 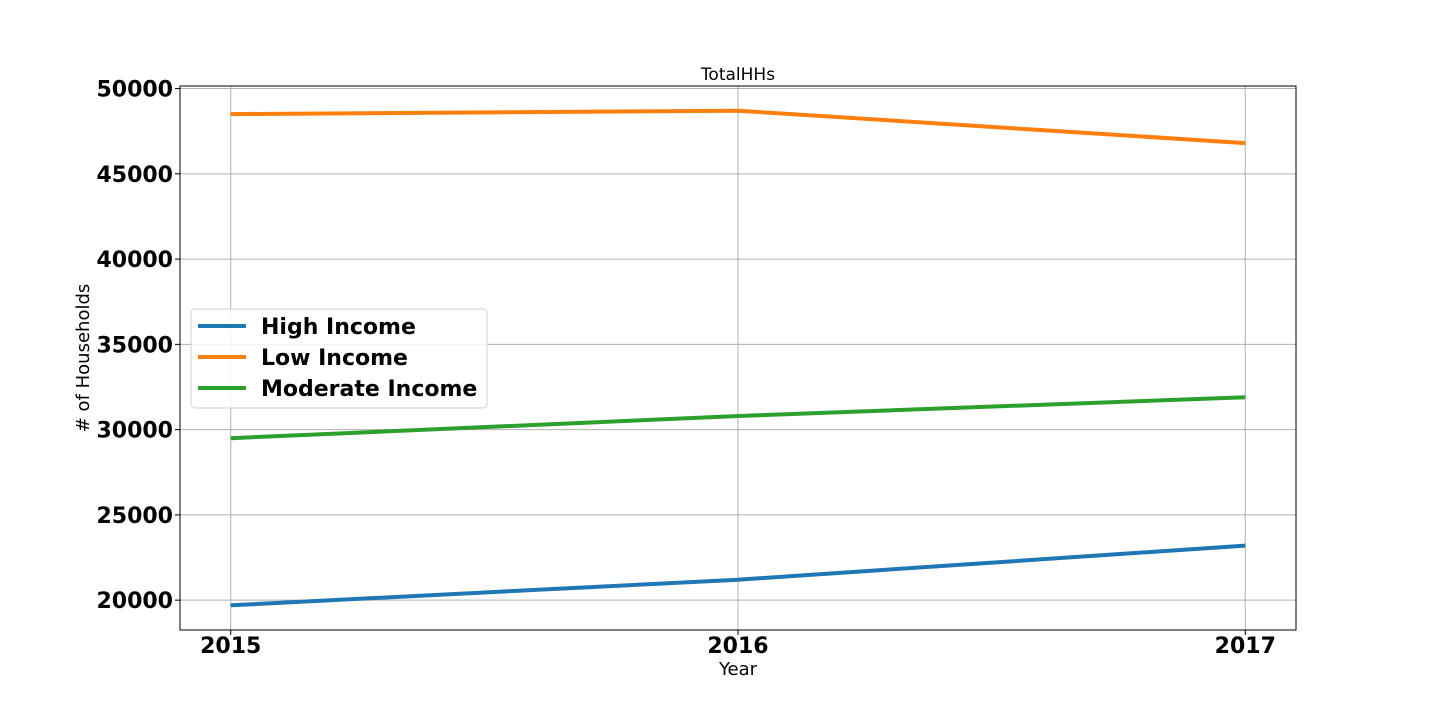 I want to click on y-tick-label: 40000, so click(x=134, y=260).